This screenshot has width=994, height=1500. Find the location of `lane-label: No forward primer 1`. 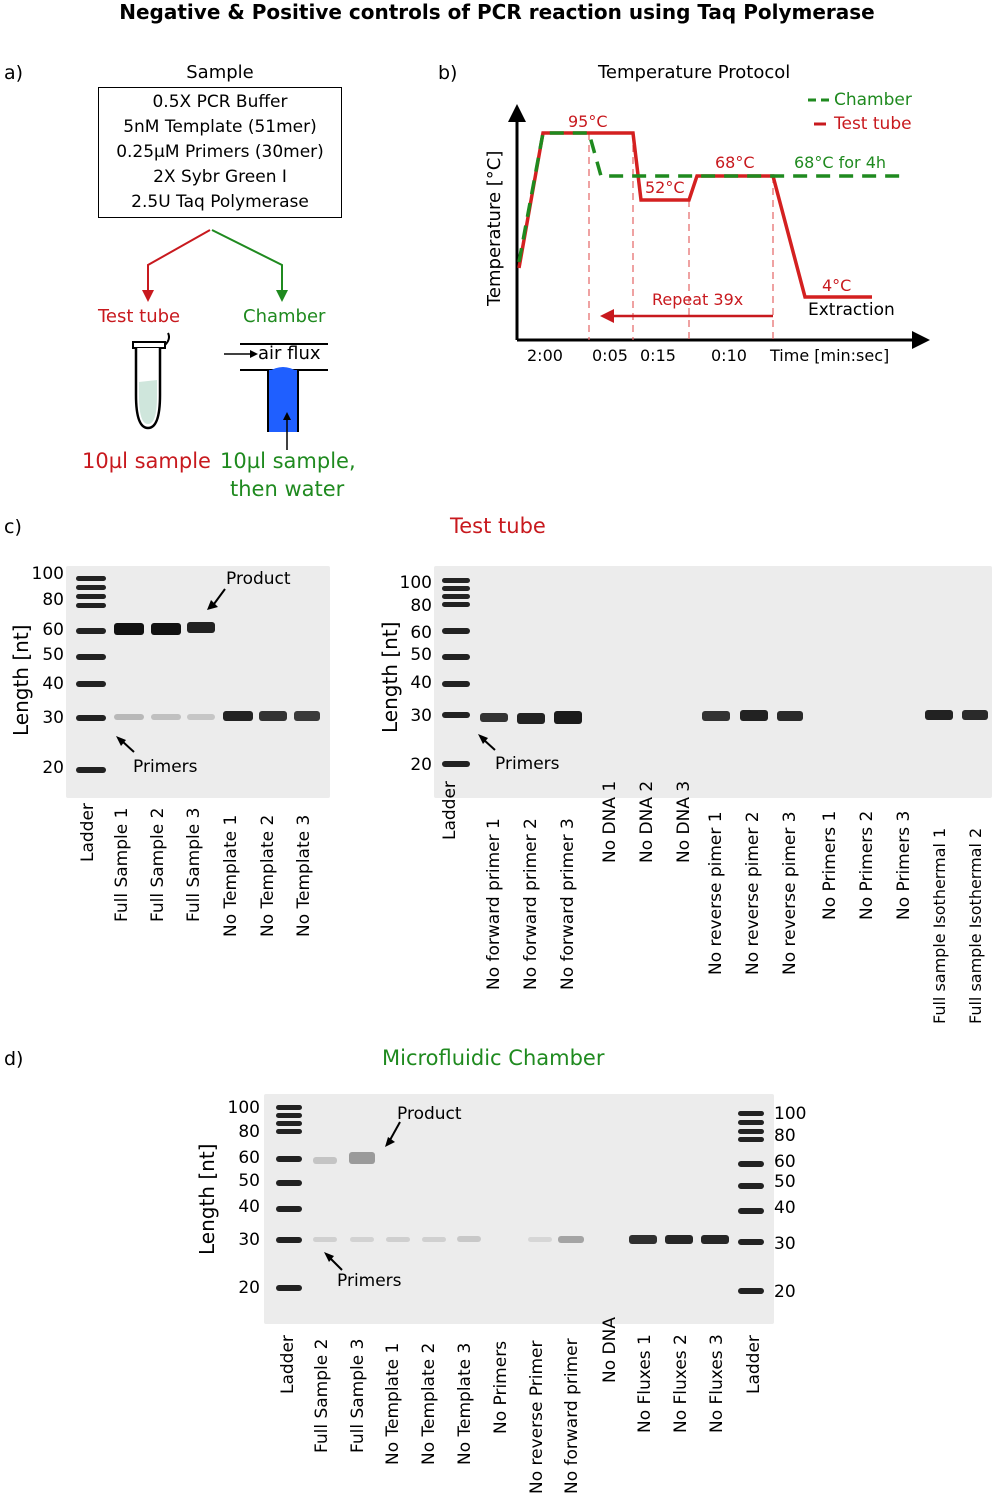

lane-label: No forward primer 1 is located at coordinates (494, 904).